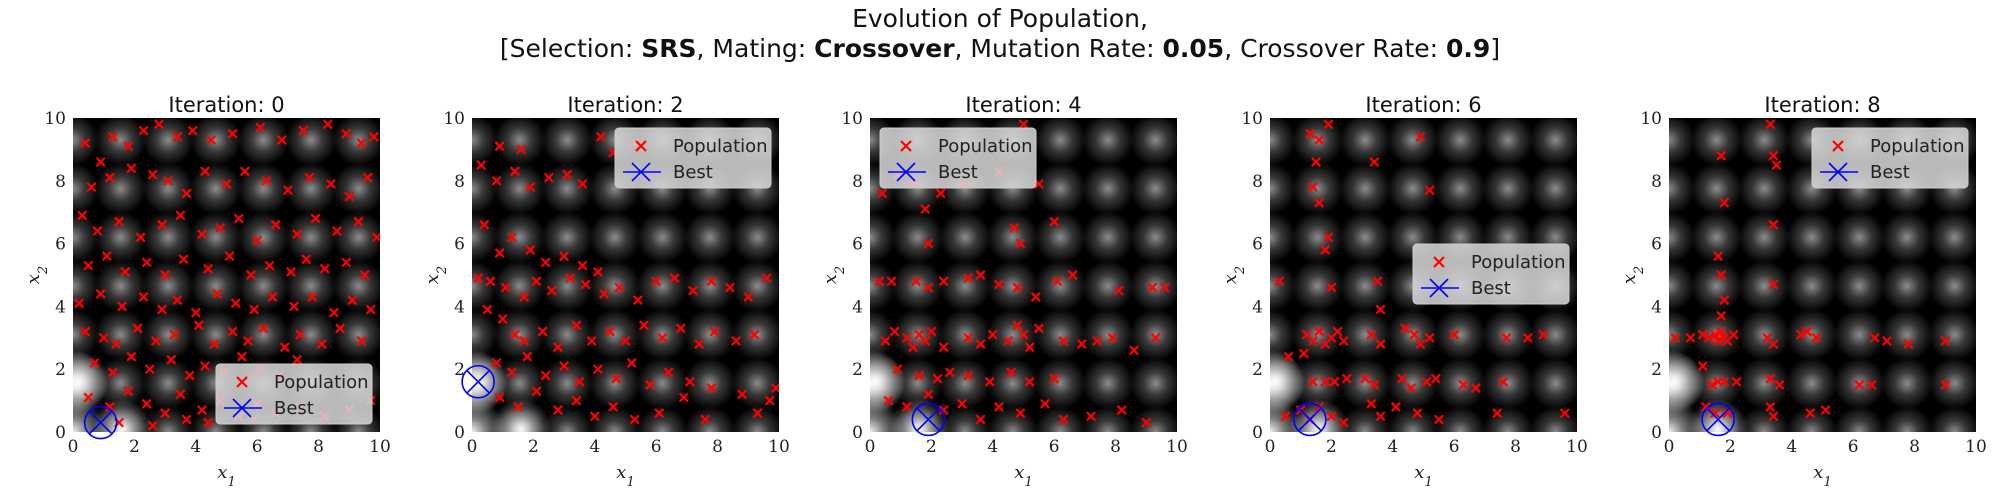 The height and width of the screenshot is (500, 2000). What do you see at coordinates (958, 158) in the screenshot?
I see `legend: Population Best` at bounding box center [958, 158].